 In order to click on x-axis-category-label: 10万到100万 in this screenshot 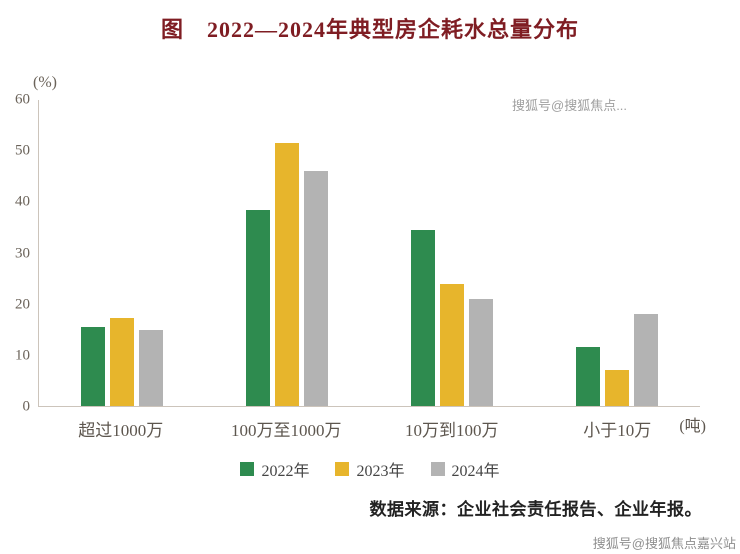, I will do `click(452, 430)`.